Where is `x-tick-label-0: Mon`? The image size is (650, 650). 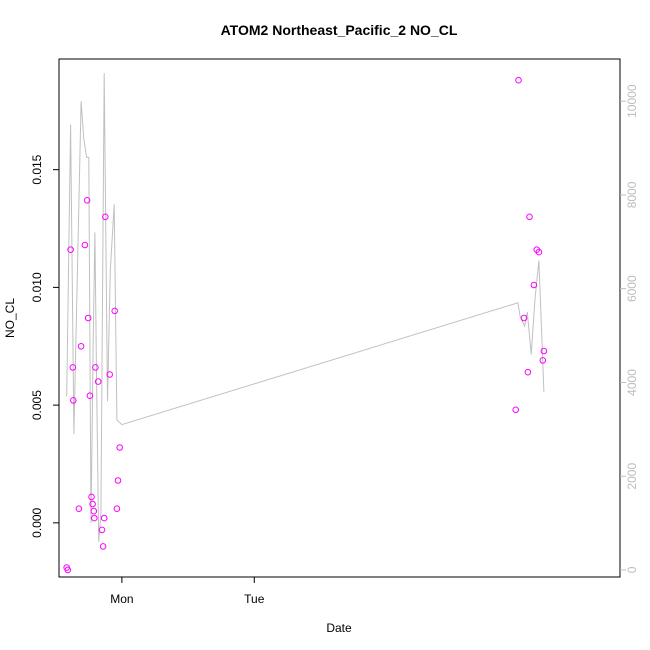 x-tick-label-0: Mon is located at coordinates (121, 599).